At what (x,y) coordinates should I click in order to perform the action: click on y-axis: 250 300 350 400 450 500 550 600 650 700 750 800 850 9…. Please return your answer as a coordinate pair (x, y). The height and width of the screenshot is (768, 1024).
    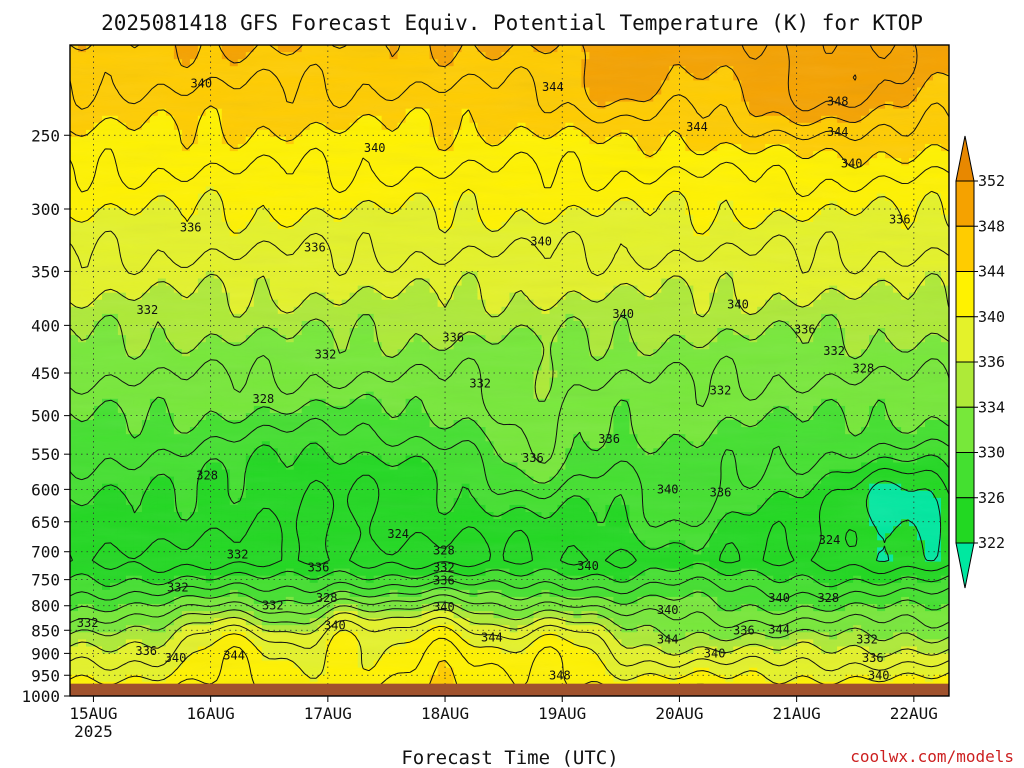
    Looking at the image, I should click on (45, 416).